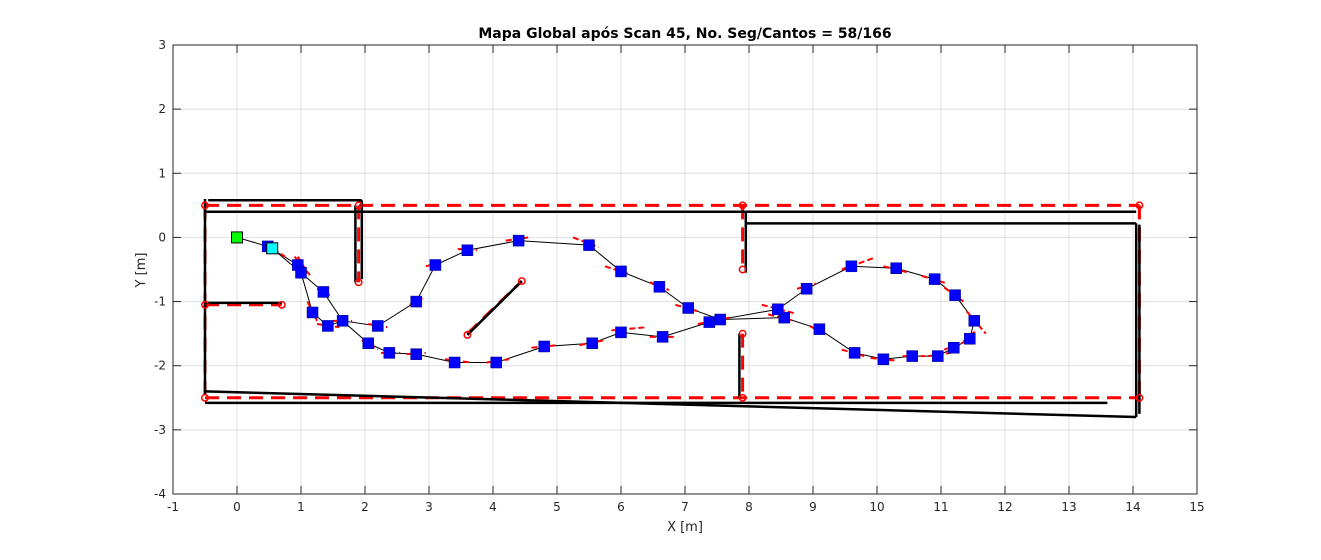  Describe the element at coordinates (160, 430) in the screenshot. I see `y-tick-label: -3` at that location.